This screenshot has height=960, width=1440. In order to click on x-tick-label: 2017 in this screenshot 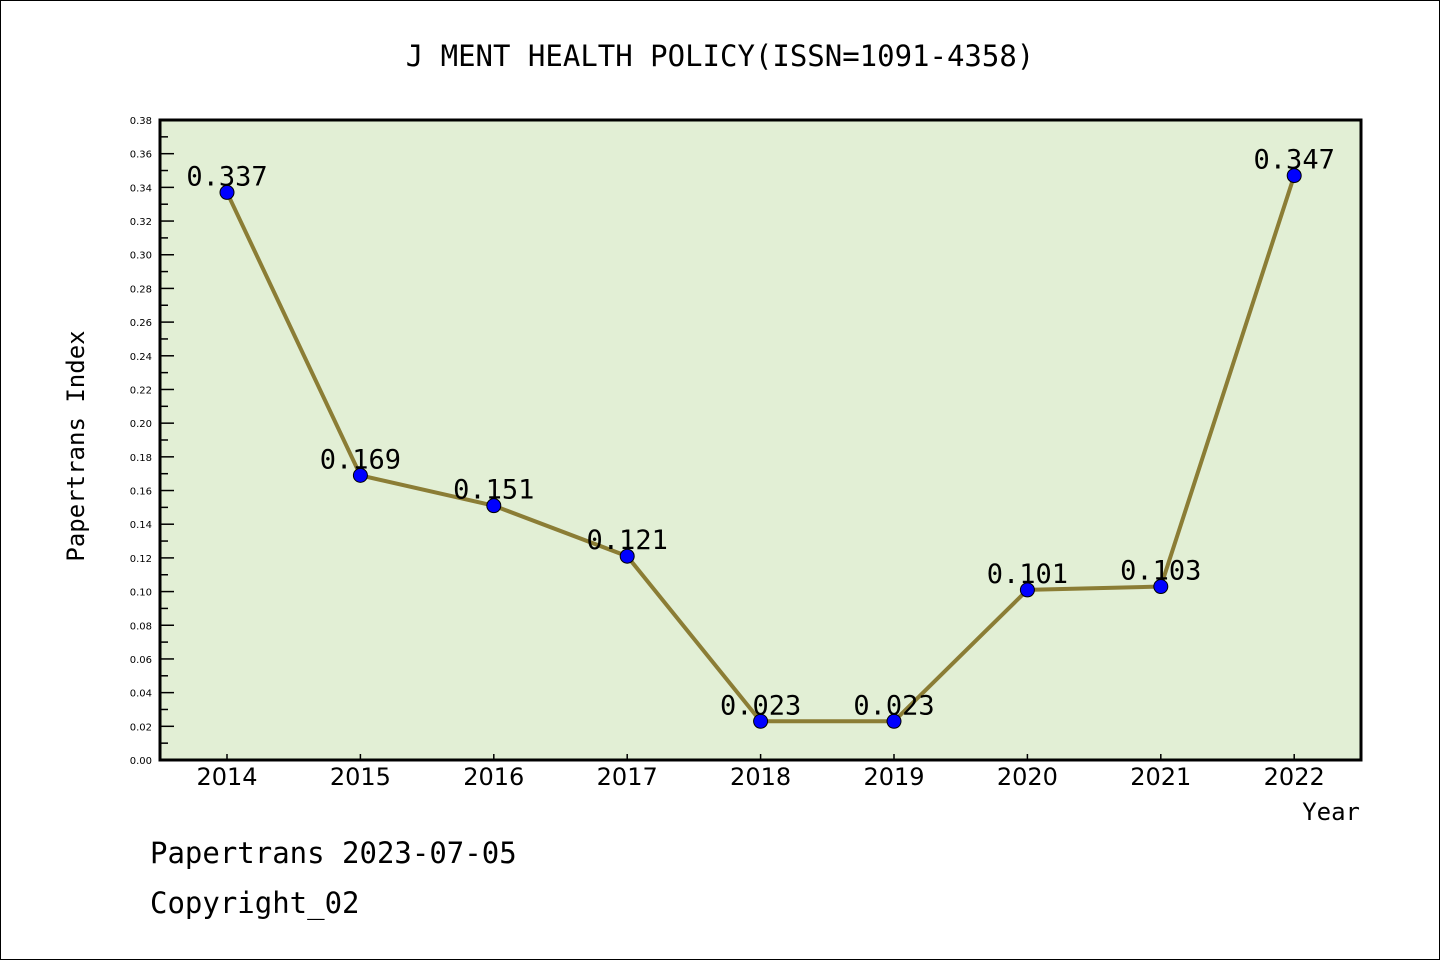, I will do `click(627, 777)`.